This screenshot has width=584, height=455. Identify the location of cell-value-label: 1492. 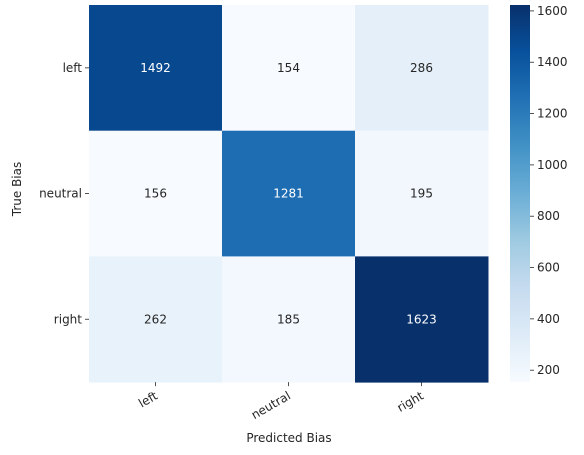
(155, 68).